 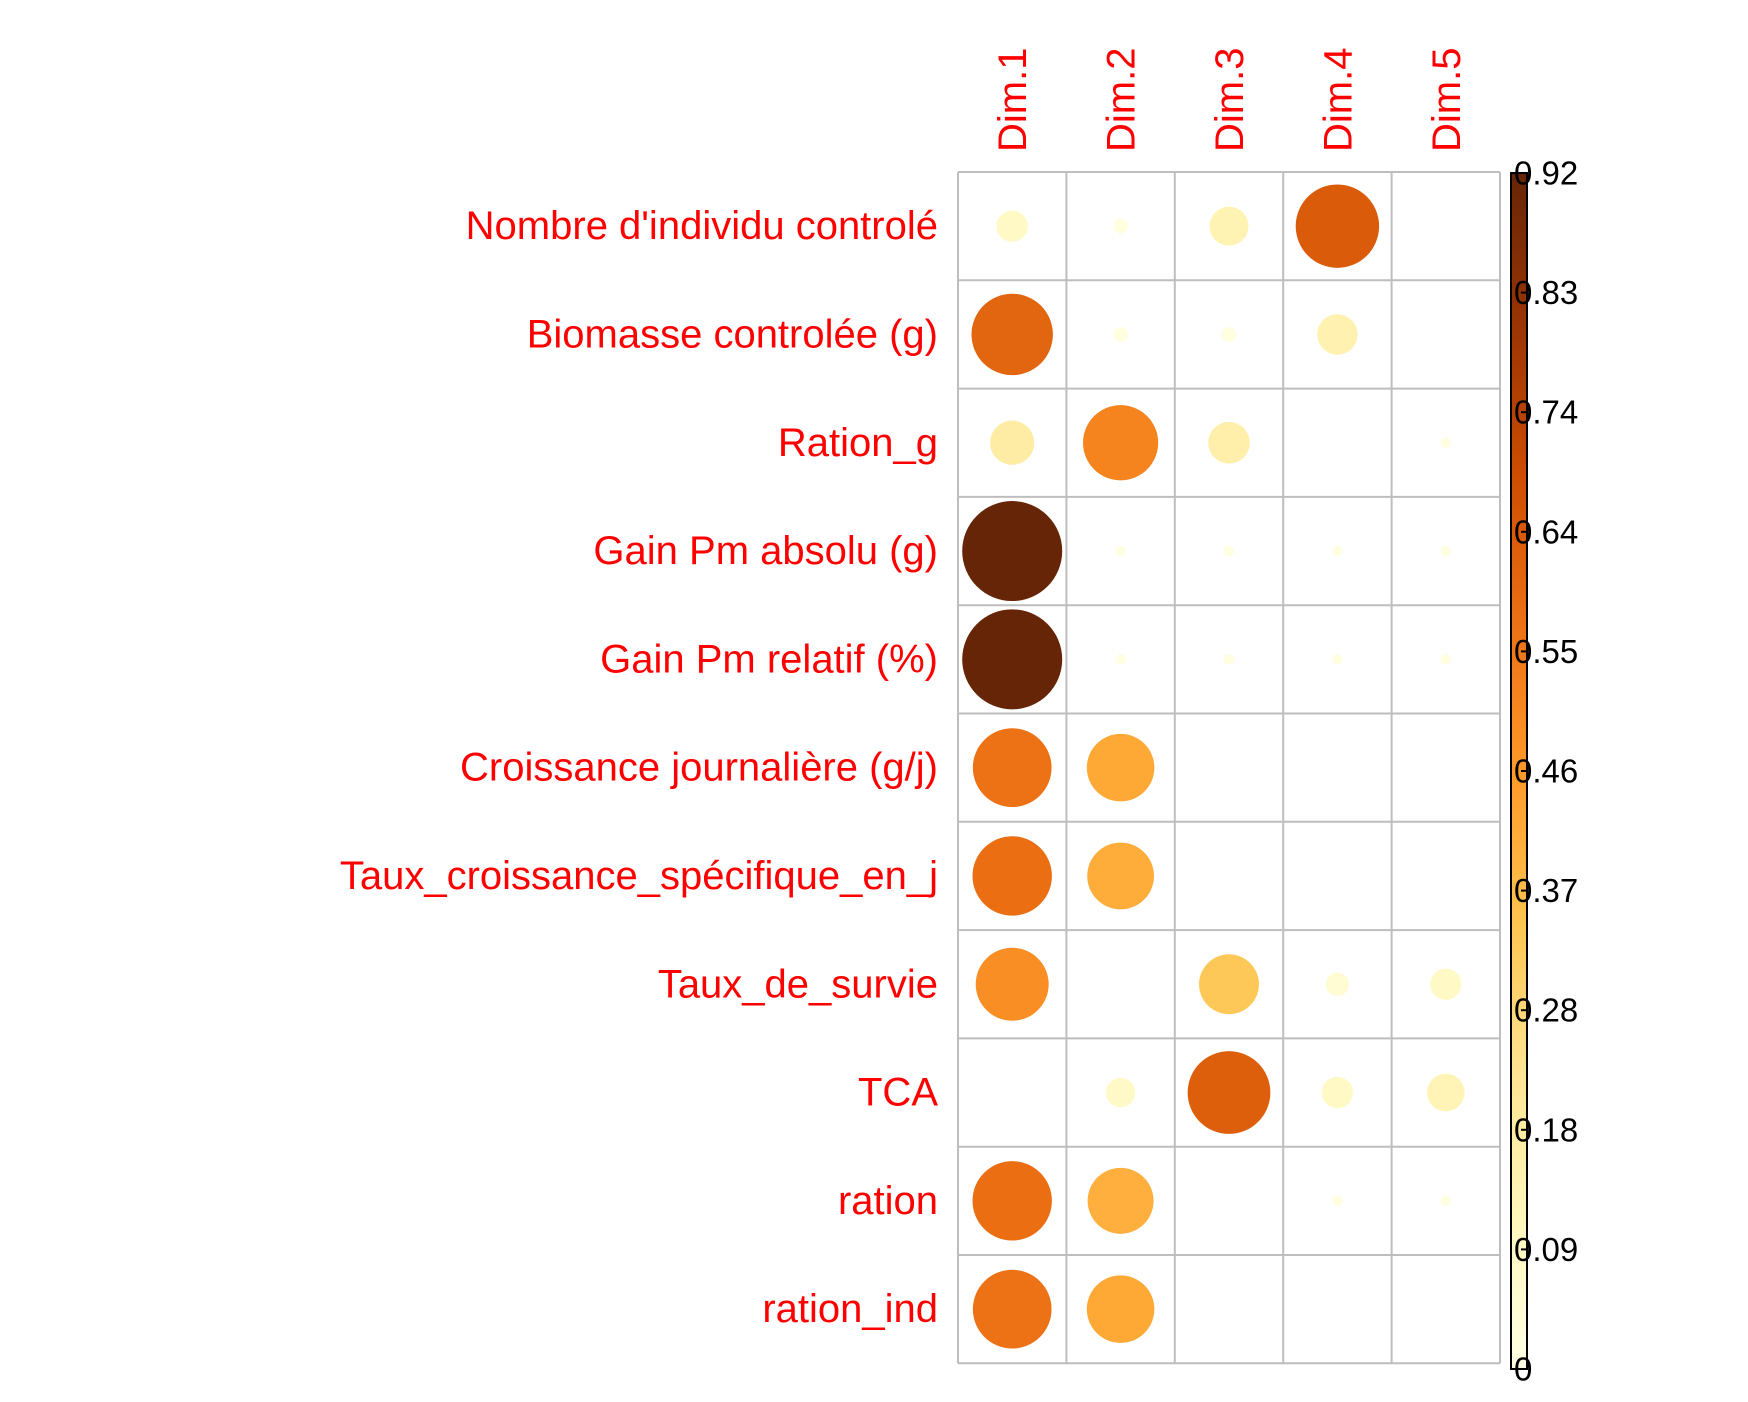 I want to click on colorbar-tick-label: 0.74, so click(x=1546, y=412).